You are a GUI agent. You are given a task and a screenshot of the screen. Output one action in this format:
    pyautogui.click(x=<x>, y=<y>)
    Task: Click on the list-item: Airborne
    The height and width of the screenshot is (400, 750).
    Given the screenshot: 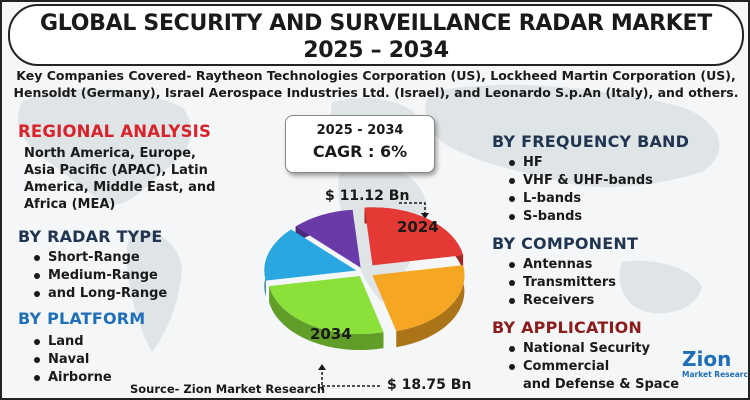 What is the action you would take?
    pyautogui.click(x=72, y=378)
    